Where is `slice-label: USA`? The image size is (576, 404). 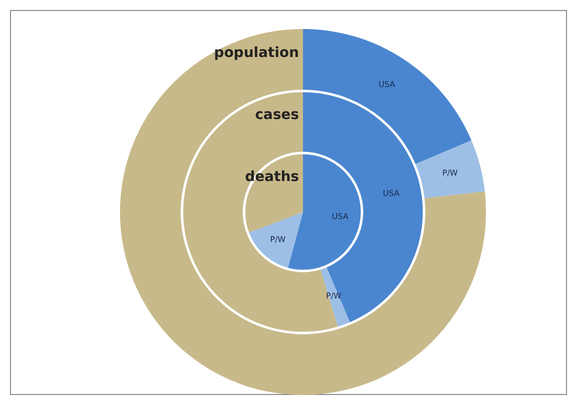 slice-label: USA is located at coordinates (387, 85).